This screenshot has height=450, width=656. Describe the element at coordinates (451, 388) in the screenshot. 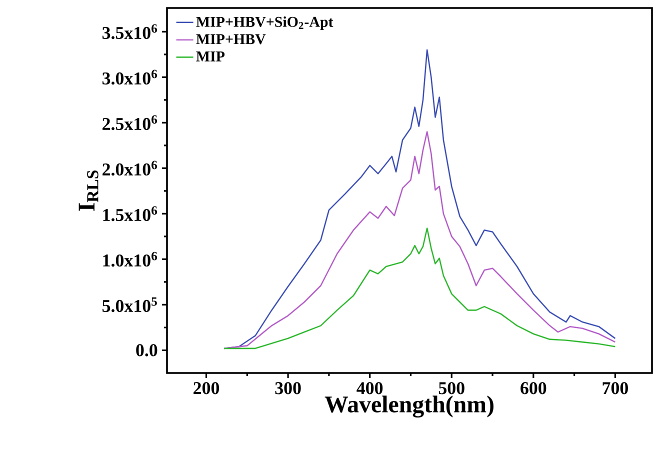

I see `x-tick-label: 500` at that location.